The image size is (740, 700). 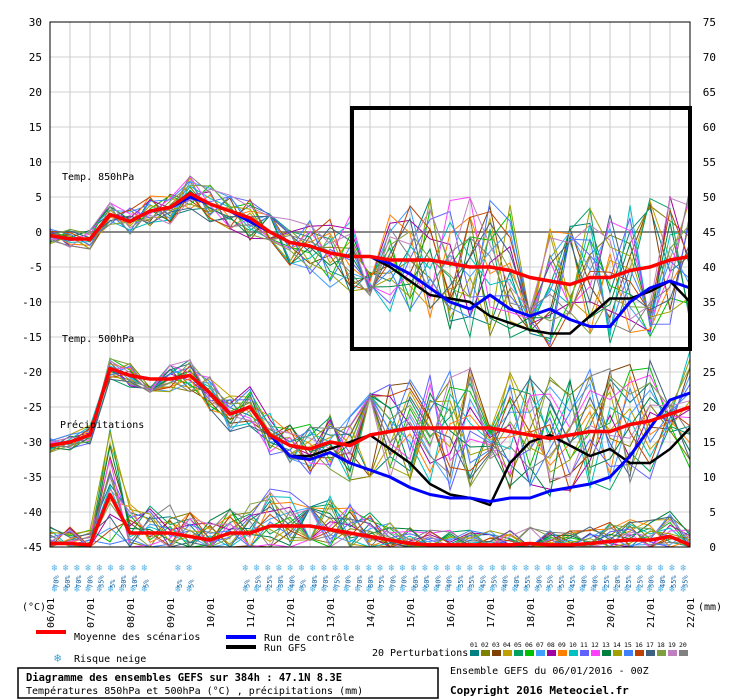 What do you see at coordinates (712, 512) in the screenshot?
I see `right-tick-label: 5` at bounding box center [712, 512].